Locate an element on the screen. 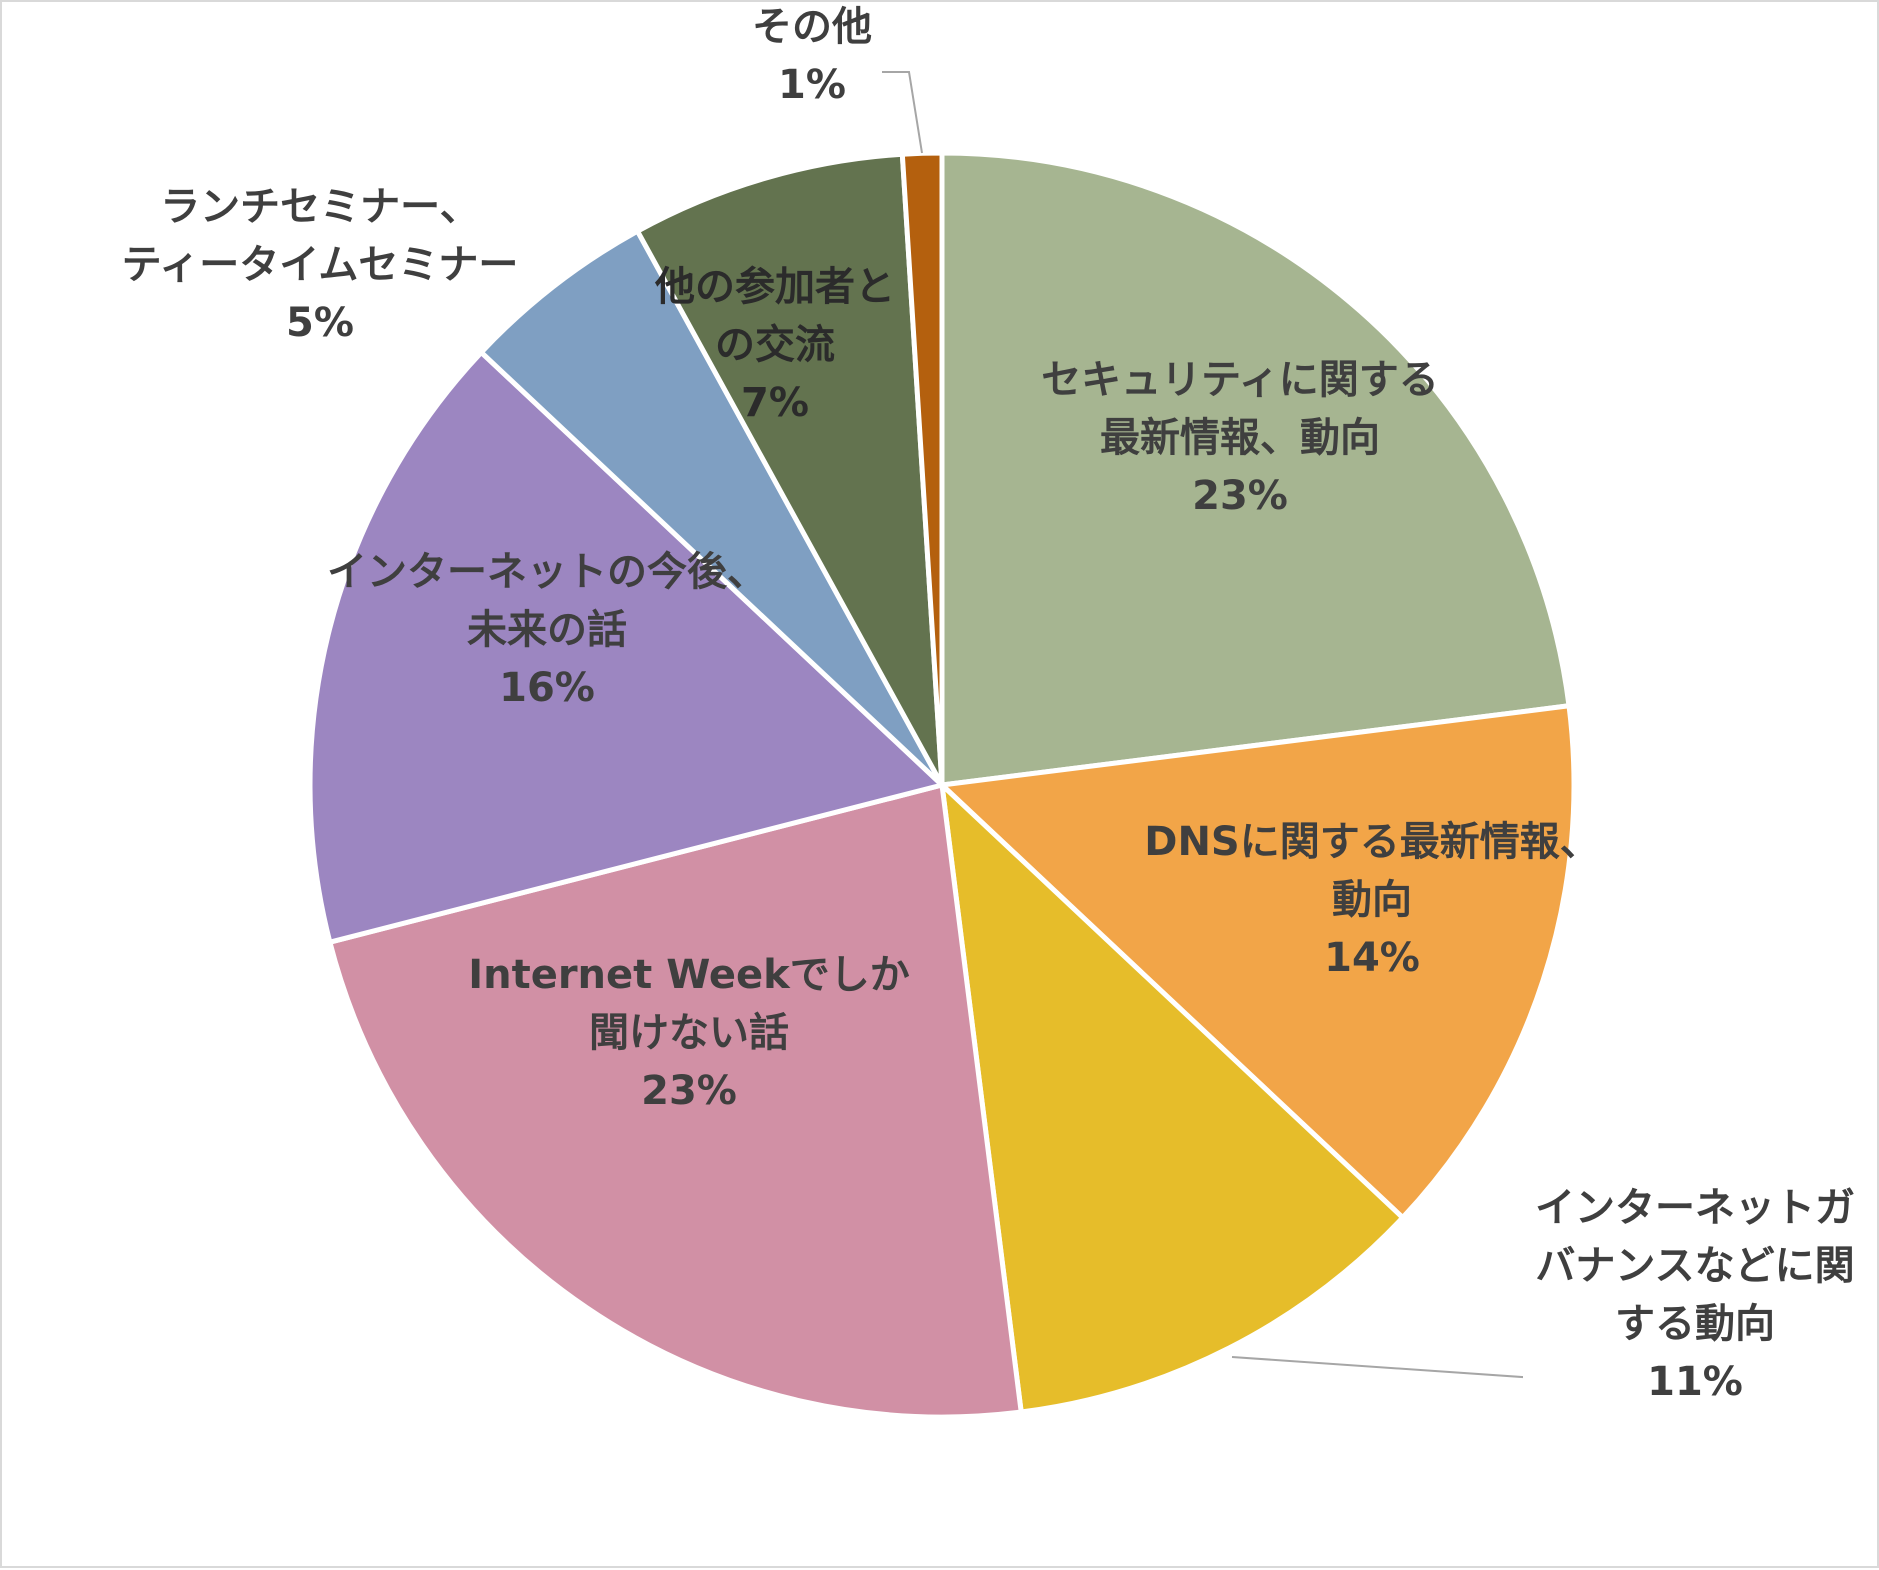 This screenshot has width=1879, height=1570. slice-percent-label: 1% is located at coordinates (812, 85).